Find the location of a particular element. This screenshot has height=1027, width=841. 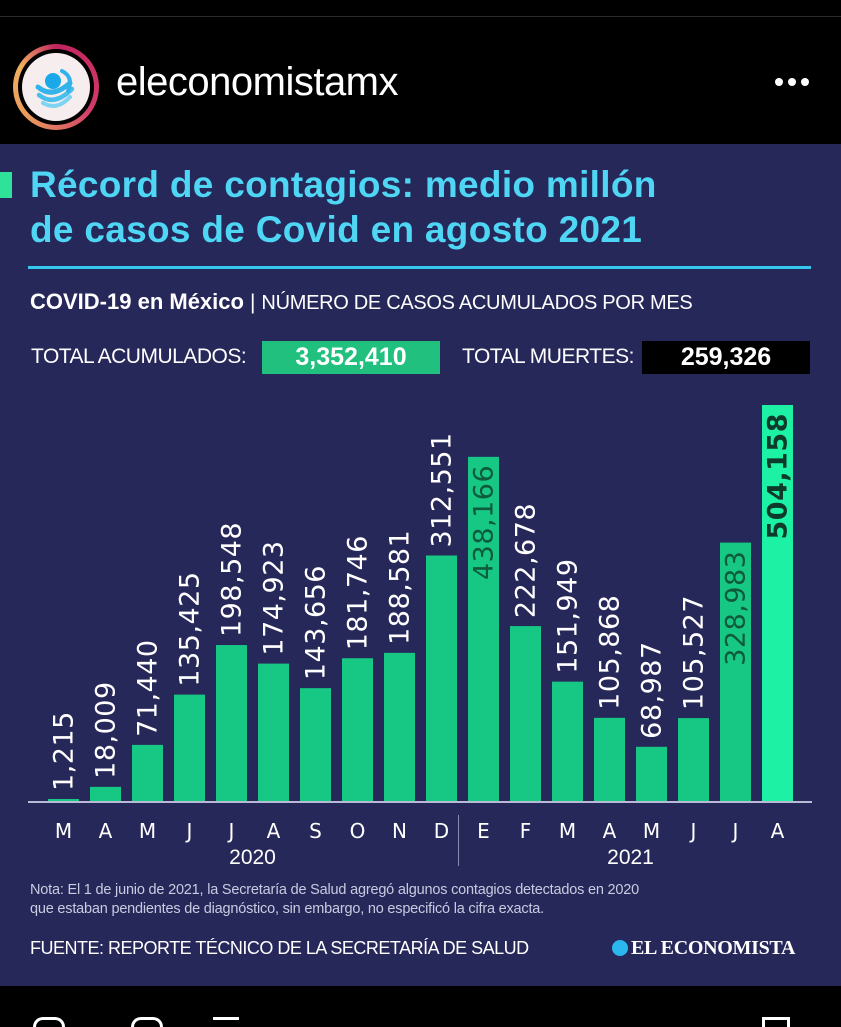

profile-avatar is located at coordinates (56, 87).